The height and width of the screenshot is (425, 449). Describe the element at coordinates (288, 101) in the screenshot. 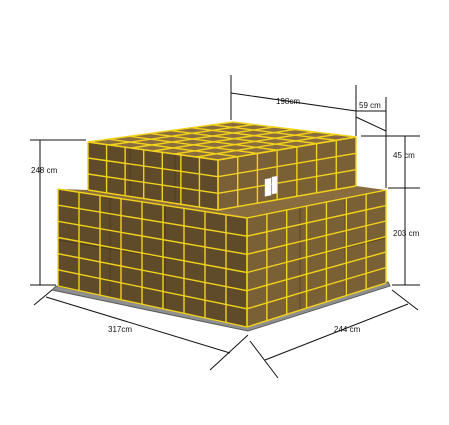

I see `dim-top-length: 198cm` at that location.